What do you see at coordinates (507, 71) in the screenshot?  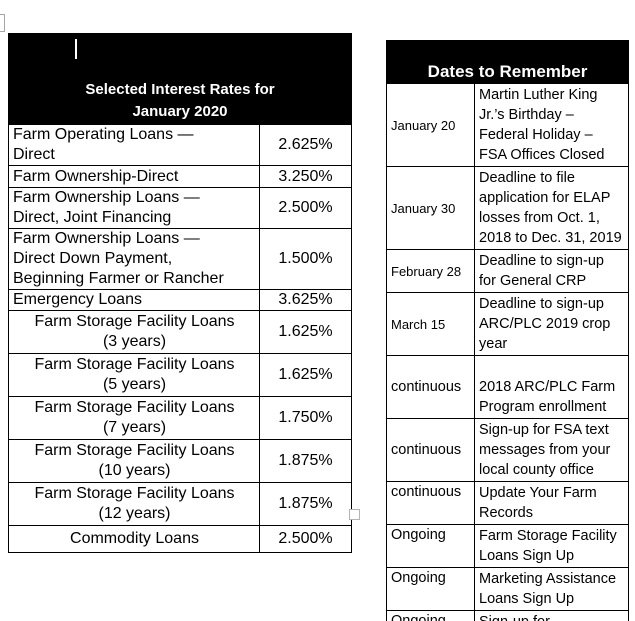 I see `dates-title: Dates to Remember` at bounding box center [507, 71].